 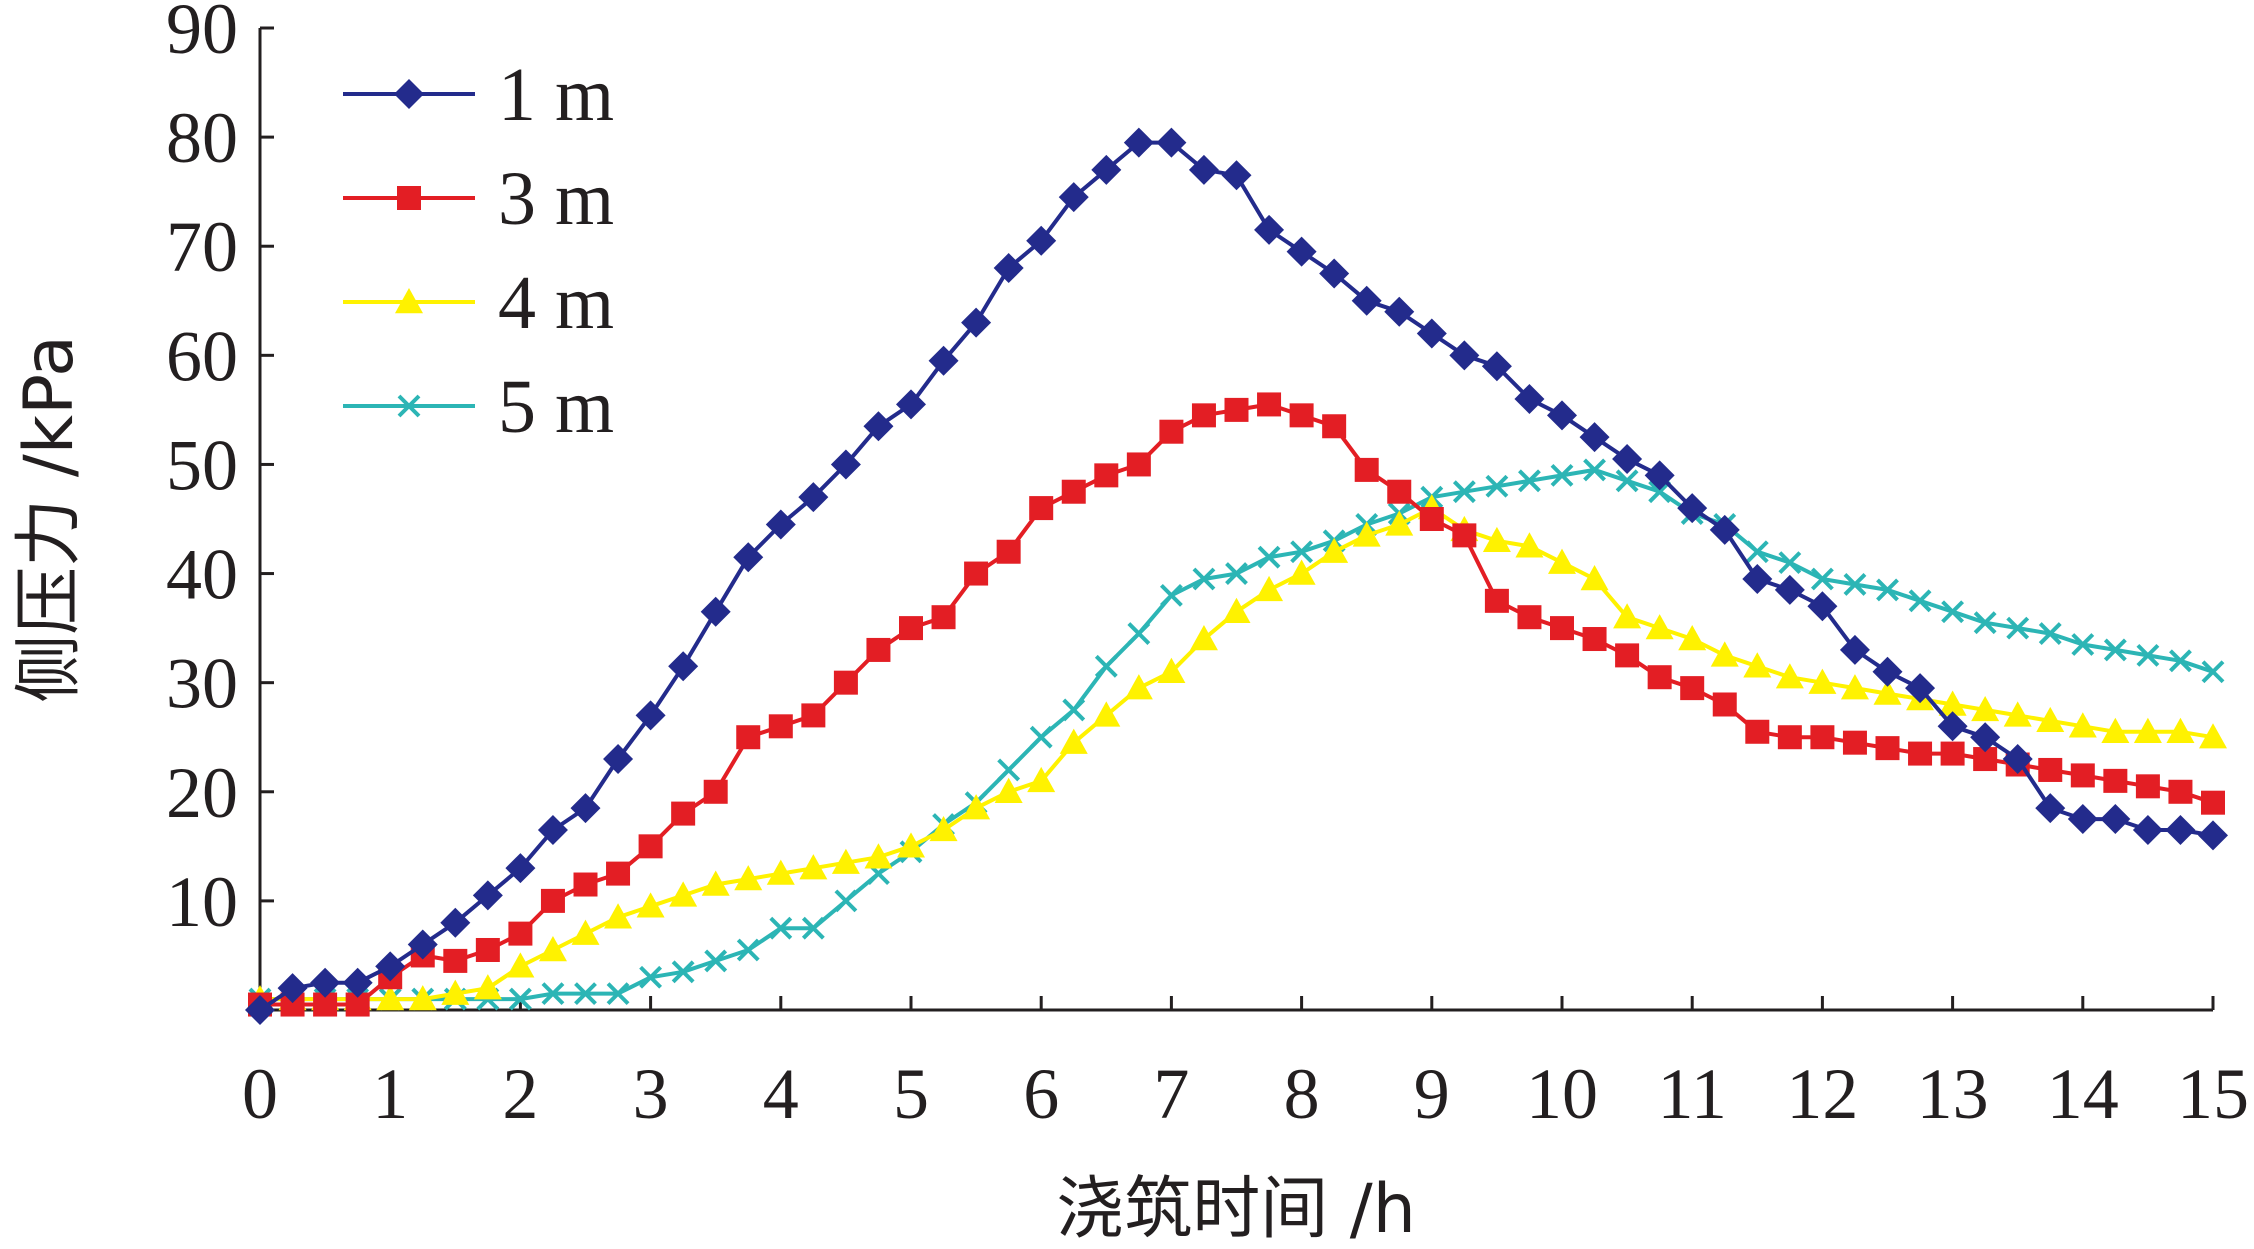 I want to click on x-tick-label: 3, so click(x=651, y=1094).